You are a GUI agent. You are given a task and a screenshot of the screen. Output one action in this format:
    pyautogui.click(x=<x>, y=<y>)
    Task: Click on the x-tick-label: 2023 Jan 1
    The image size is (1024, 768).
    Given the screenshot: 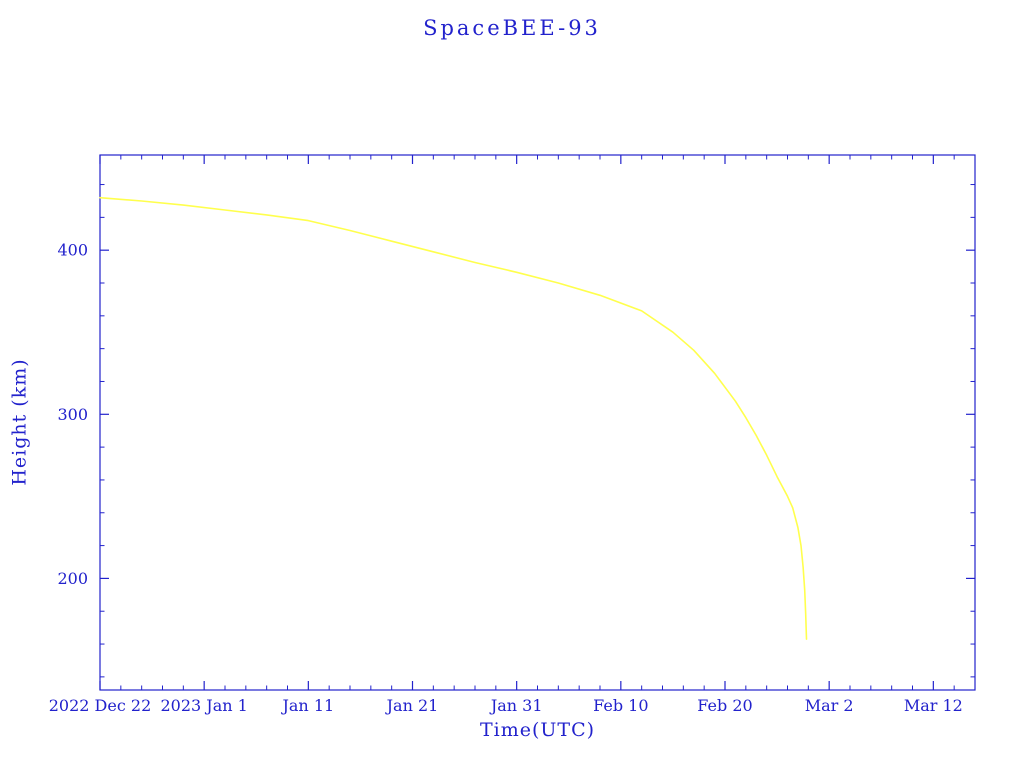 What is the action you would take?
    pyautogui.click(x=204, y=705)
    